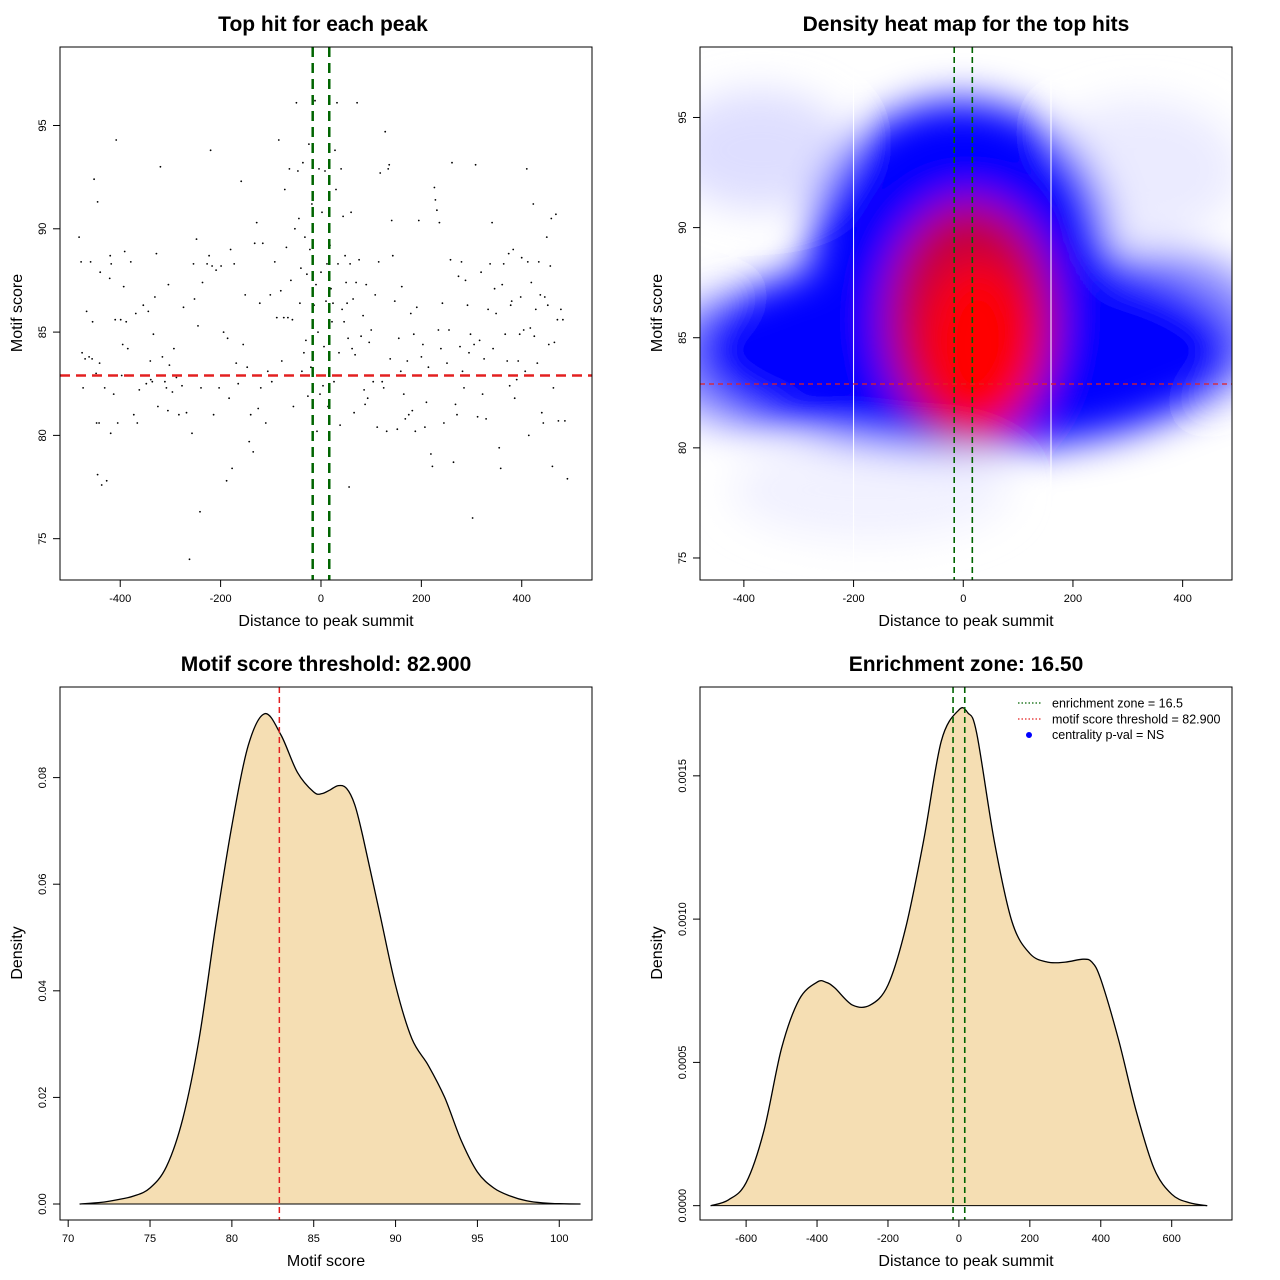 This screenshot has height=1280, width=1280. I want to click on y-tick-label: 0.08, so click(43, 777).